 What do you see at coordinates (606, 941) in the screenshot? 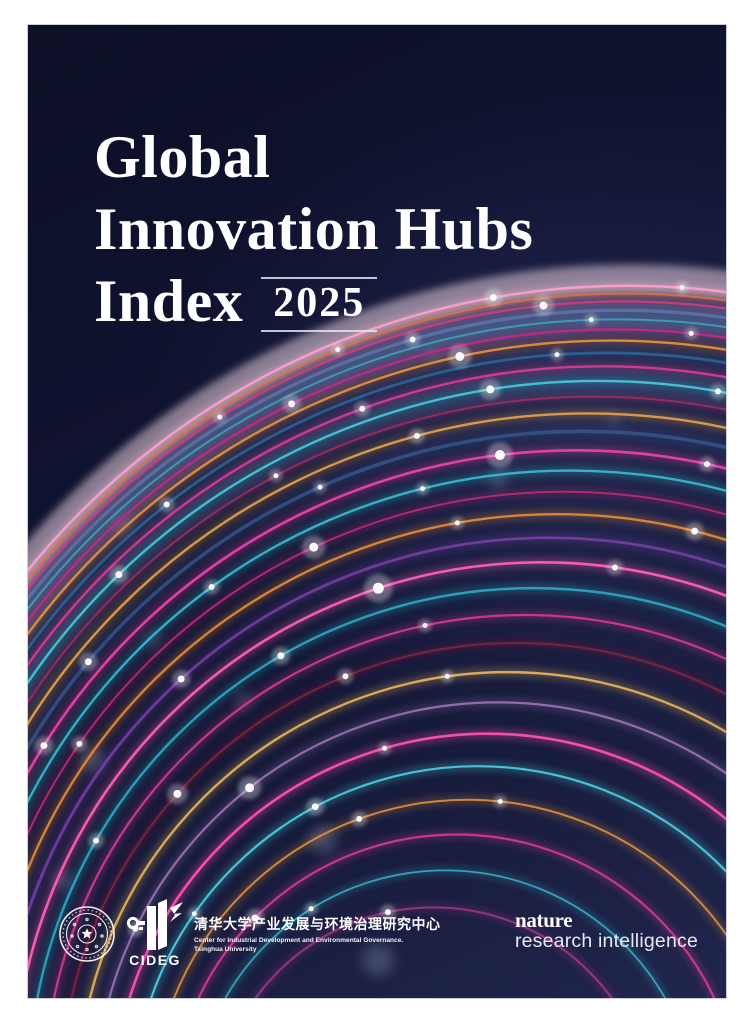
I see `publisher-division: research intelligence` at bounding box center [606, 941].